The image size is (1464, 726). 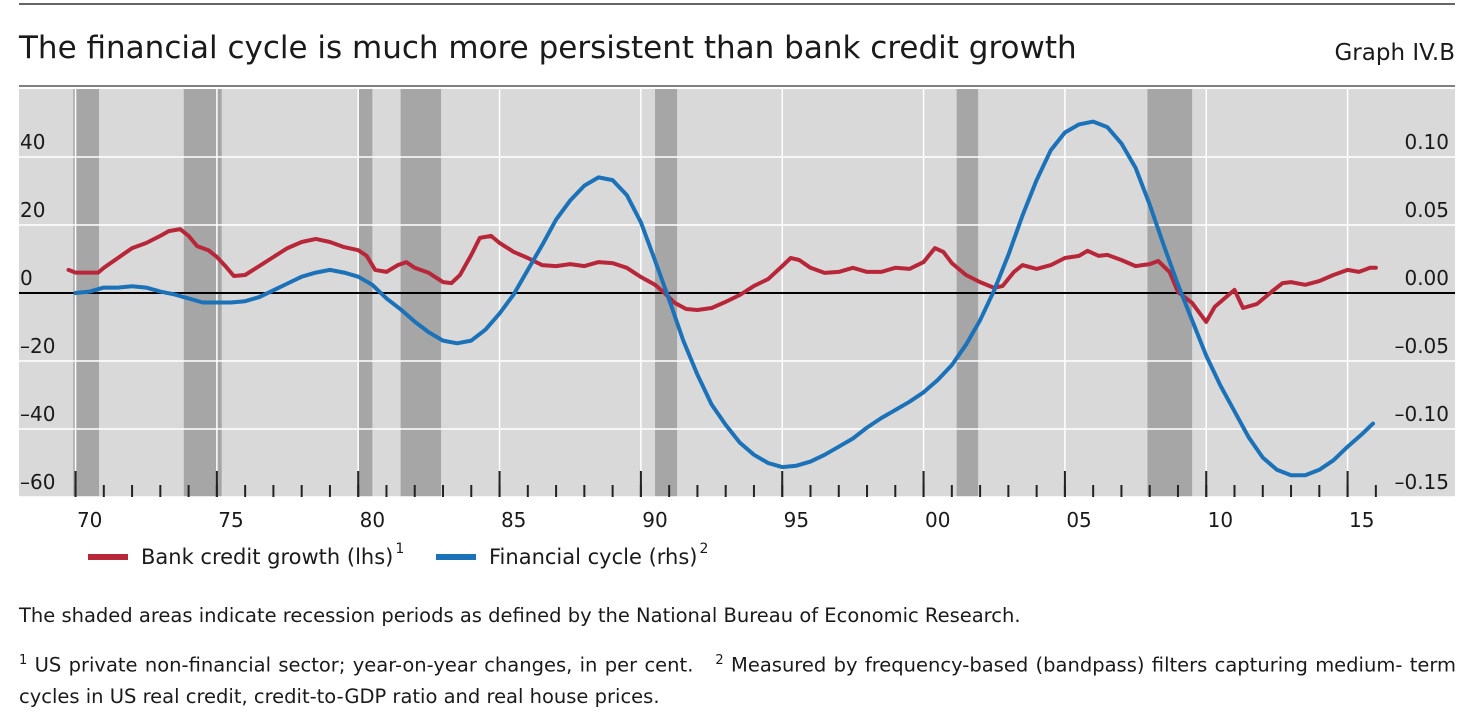 What do you see at coordinates (32, 142) in the screenshot?
I see `y-tick-label: 40` at bounding box center [32, 142].